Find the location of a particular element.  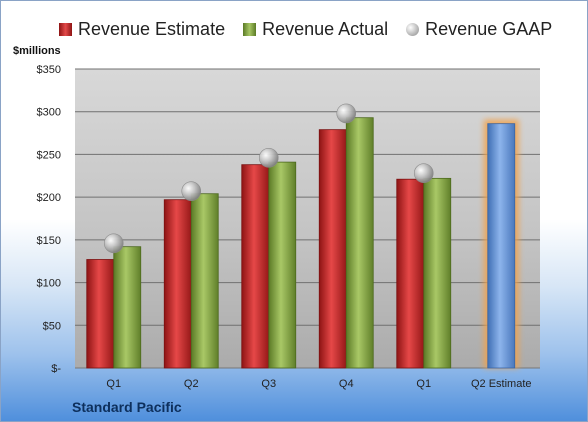

legend-item-revenue-estimate: Revenue Estimate is located at coordinates (142, 29).